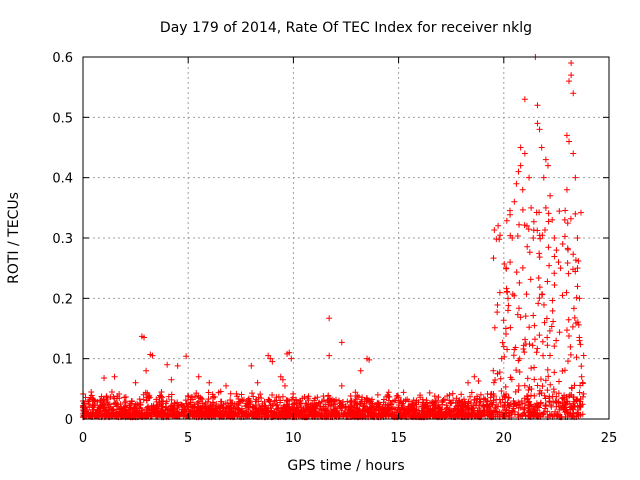 The height and width of the screenshot is (480, 640). What do you see at coordinates (69, 420) in the screenshot?
I see `y-tick-label: 0` at bounding box center [69, 420].